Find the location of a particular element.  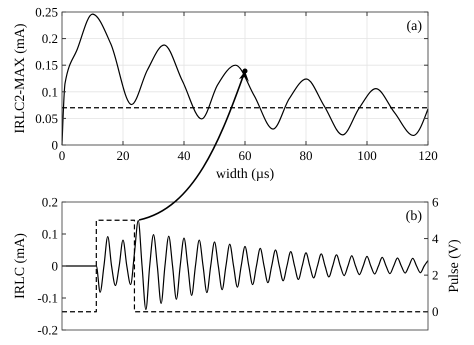

x-tick-label: 80 is located at coordinates (306, 155).